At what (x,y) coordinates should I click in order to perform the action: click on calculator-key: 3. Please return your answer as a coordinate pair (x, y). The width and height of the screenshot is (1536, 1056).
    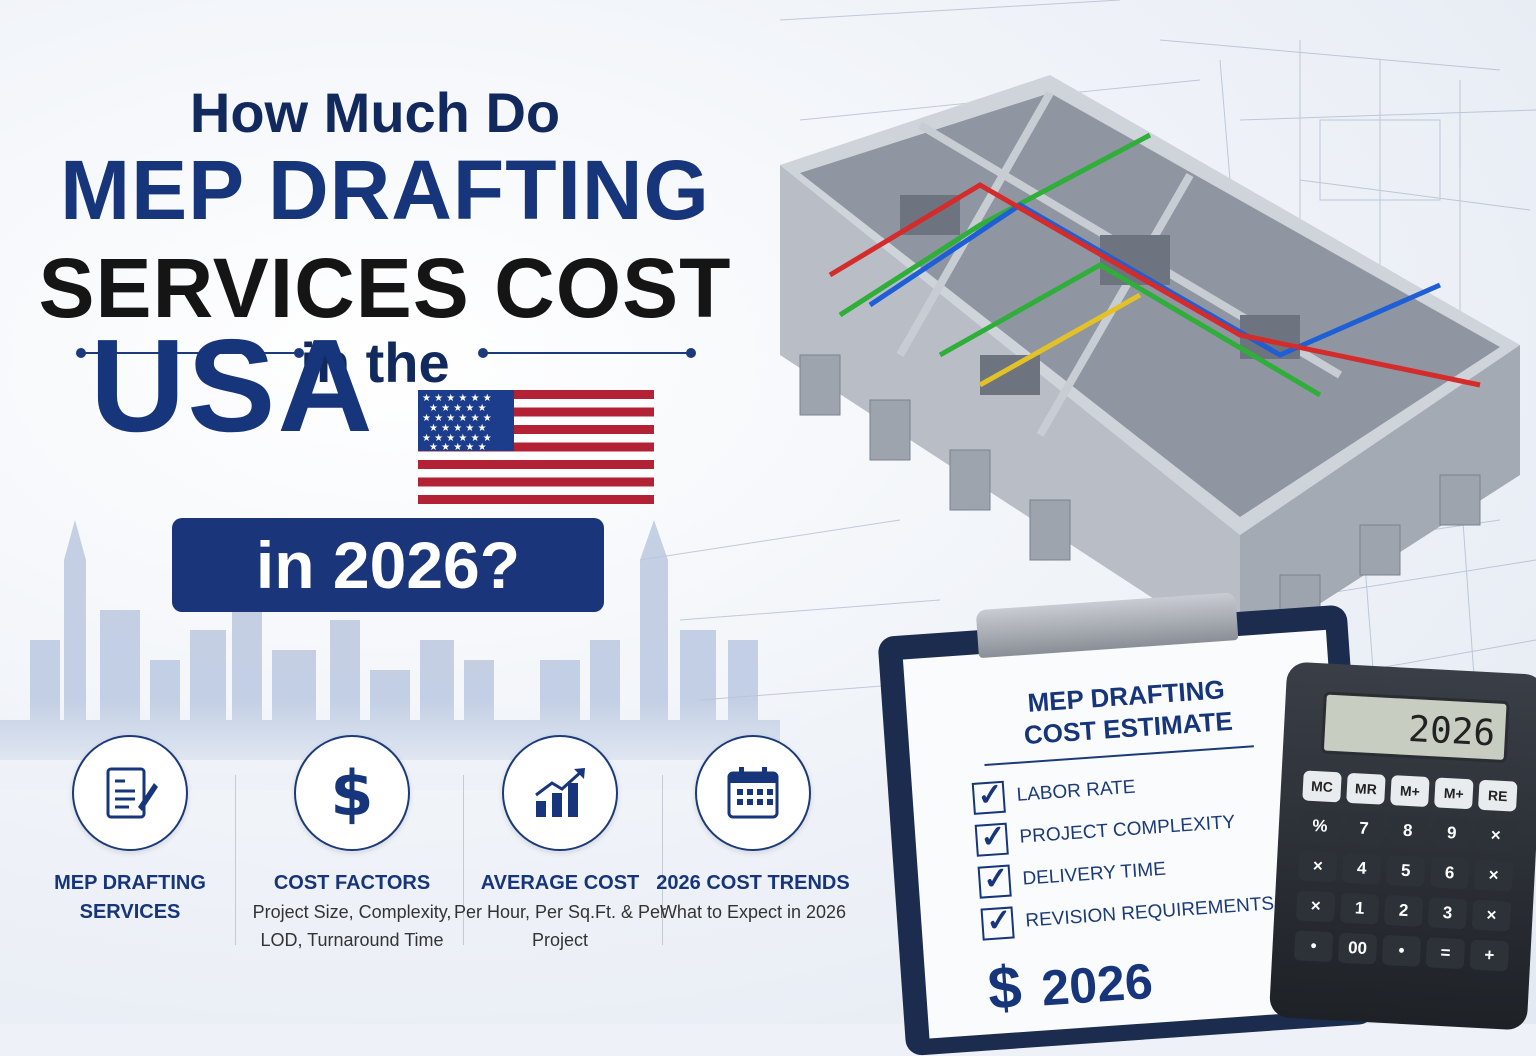
    Looking at the image, I should click on (1447, 913).